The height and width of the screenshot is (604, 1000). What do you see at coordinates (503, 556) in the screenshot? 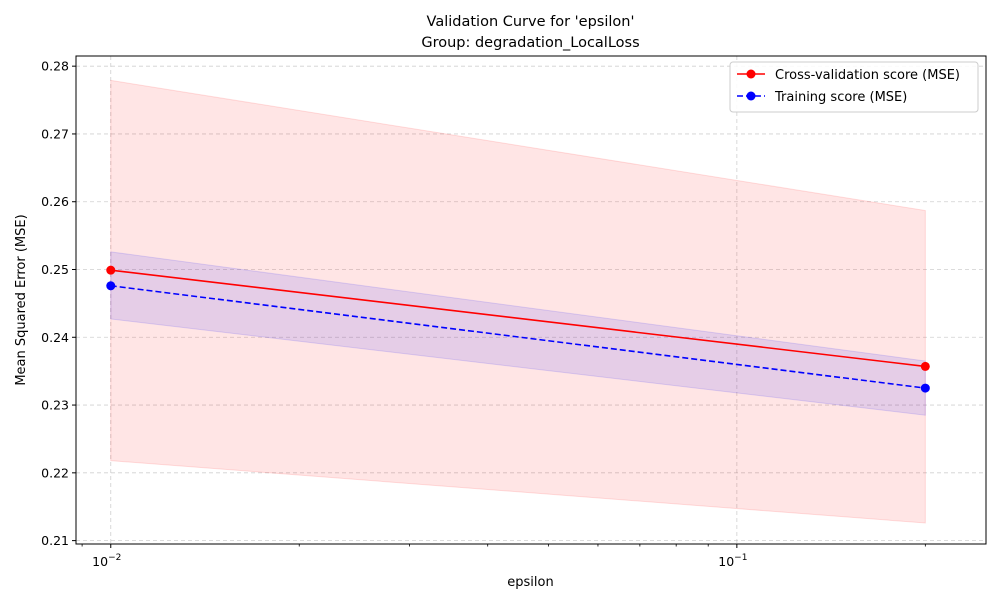
I see `x-axis-ticks: 10⁻² 10⁻¹` at bounding box center [503, 556].